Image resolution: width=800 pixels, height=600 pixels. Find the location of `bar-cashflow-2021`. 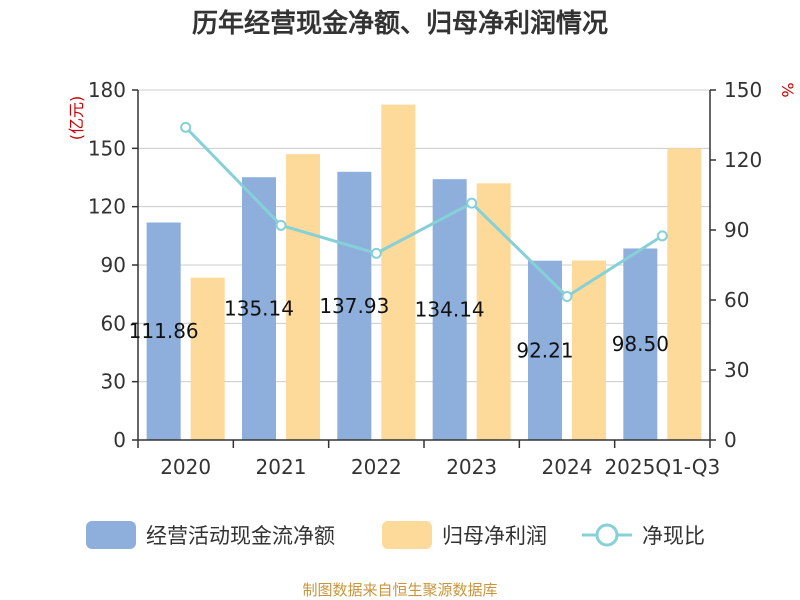

bar-cashflow-2021 is located at coordinates (259, 308).